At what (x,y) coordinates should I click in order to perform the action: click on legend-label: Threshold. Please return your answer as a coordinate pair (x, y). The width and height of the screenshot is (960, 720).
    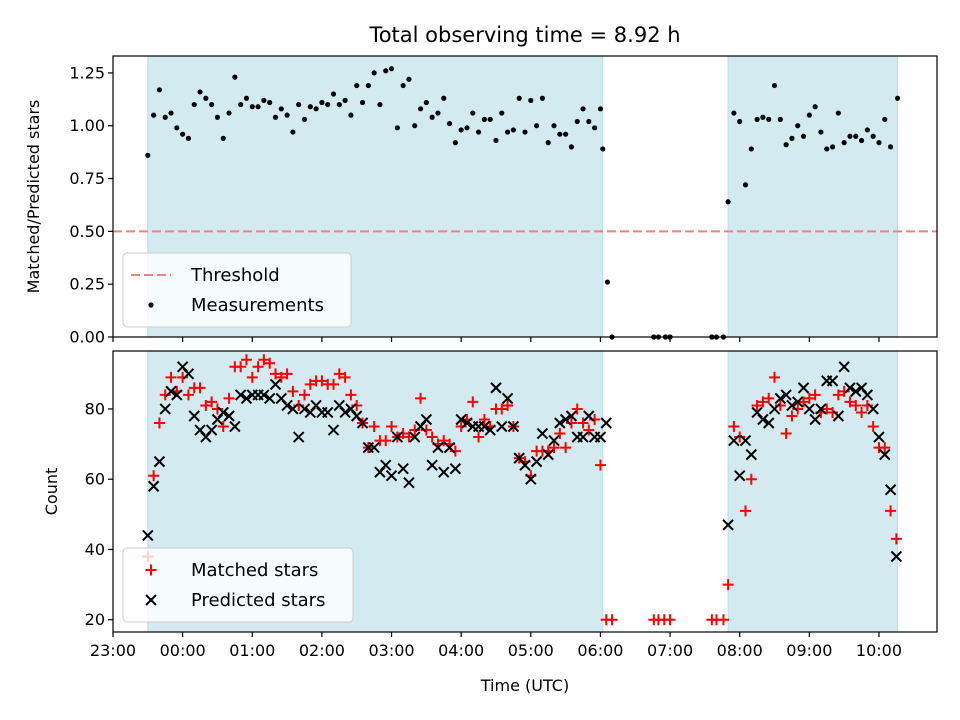
    Looking at the image, I should click on (235, 275).